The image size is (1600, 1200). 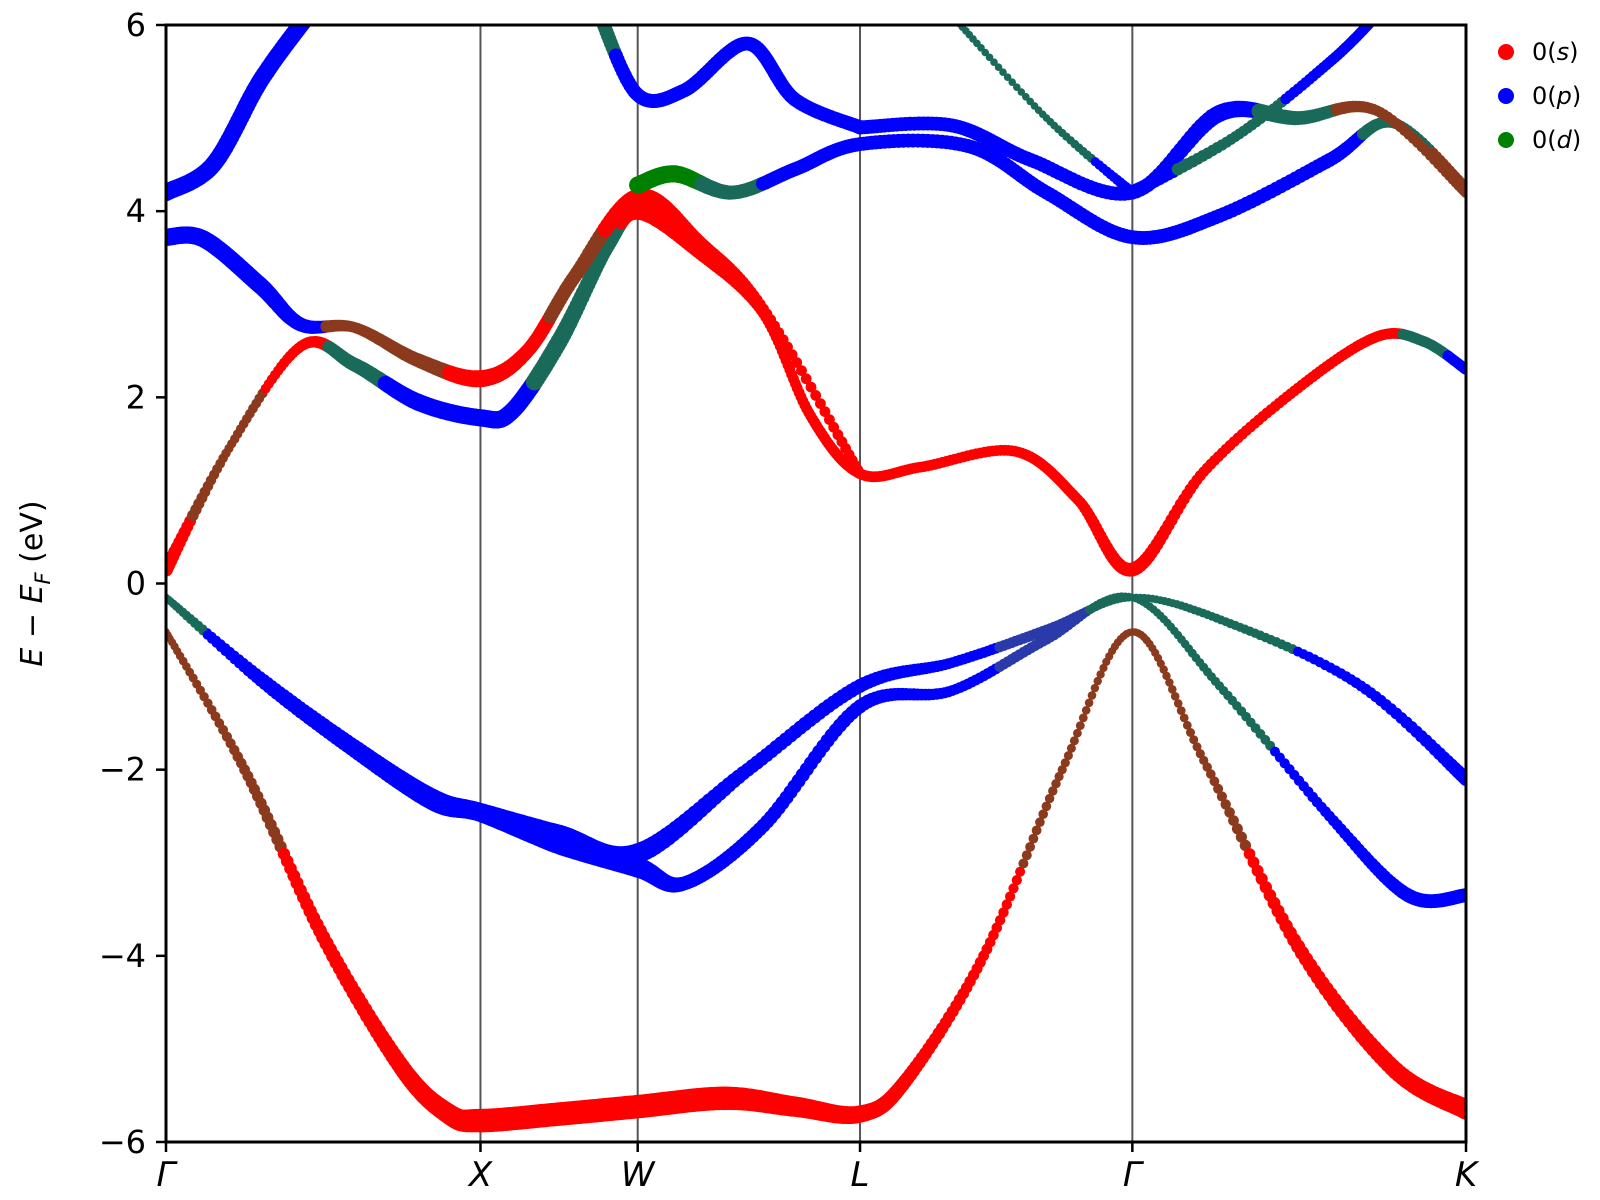 What do you see at coordinates (136, 584) in the screenshot?
I see `y-tick-label: 0` at bounding box center [136, 584].